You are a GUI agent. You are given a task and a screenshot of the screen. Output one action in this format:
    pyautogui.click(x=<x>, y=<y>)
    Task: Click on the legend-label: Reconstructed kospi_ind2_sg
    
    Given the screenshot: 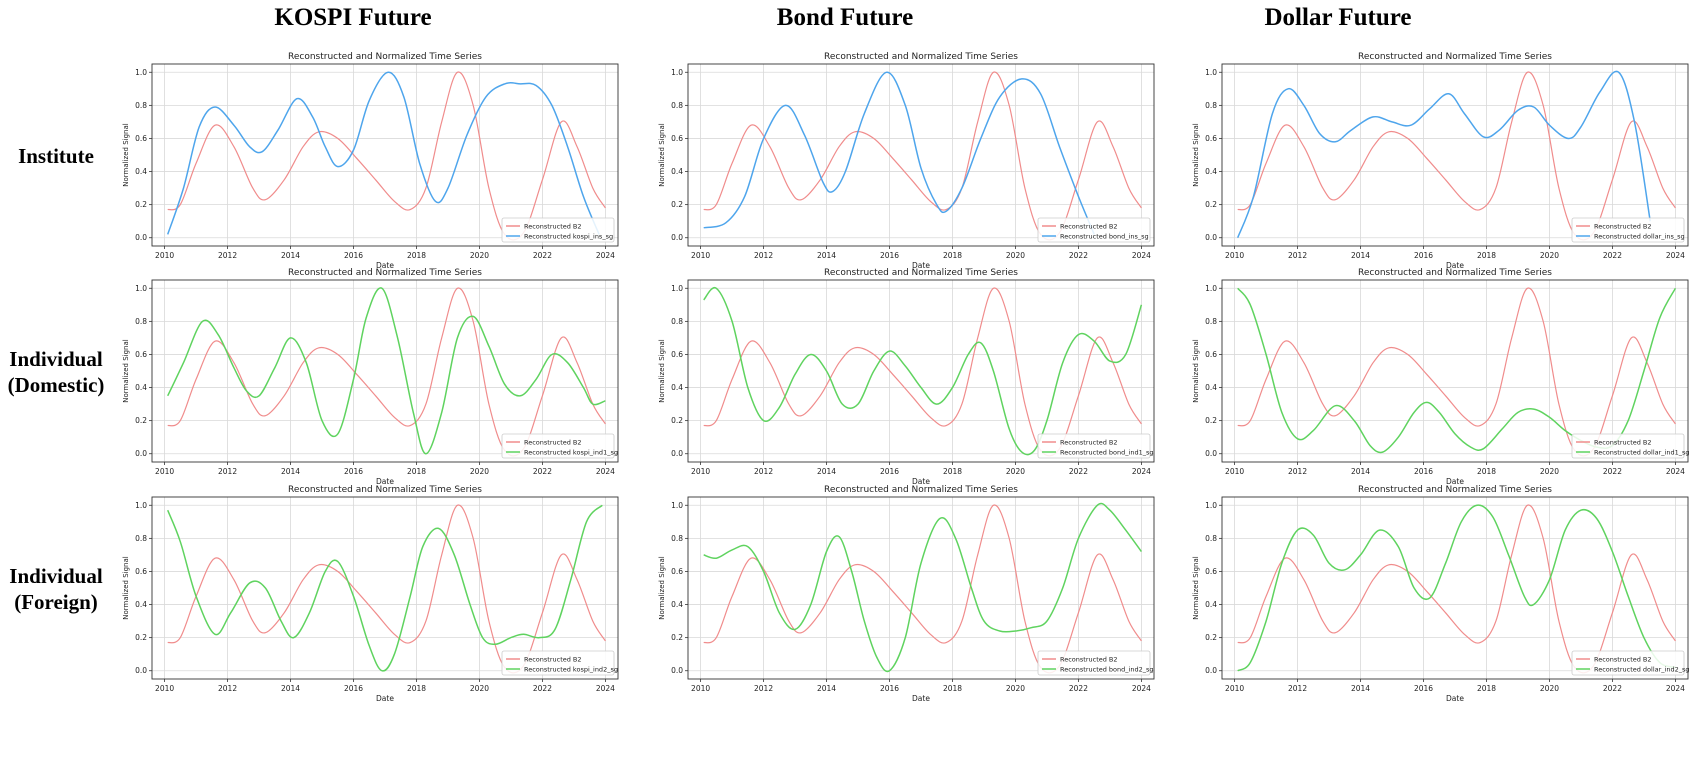 What is the action you would take?
    pyautogui.click(x=571, y=670)
    